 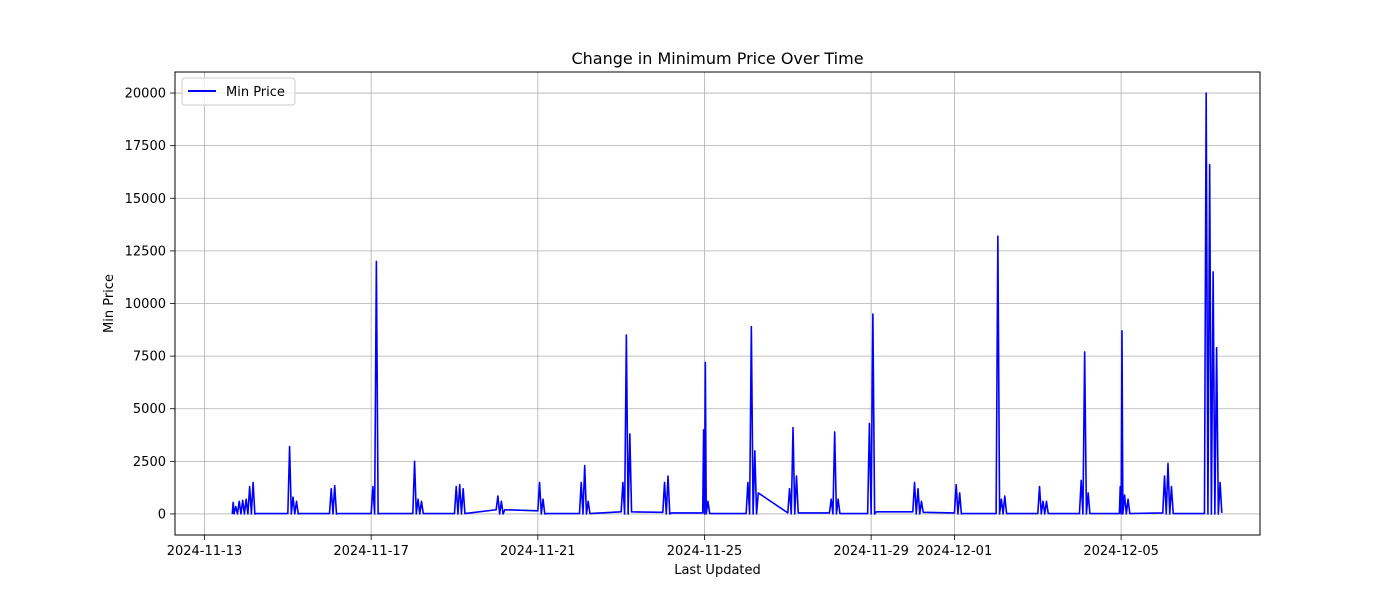 I want to click on y-tick-label: 20000, so click(x=145, y=94).